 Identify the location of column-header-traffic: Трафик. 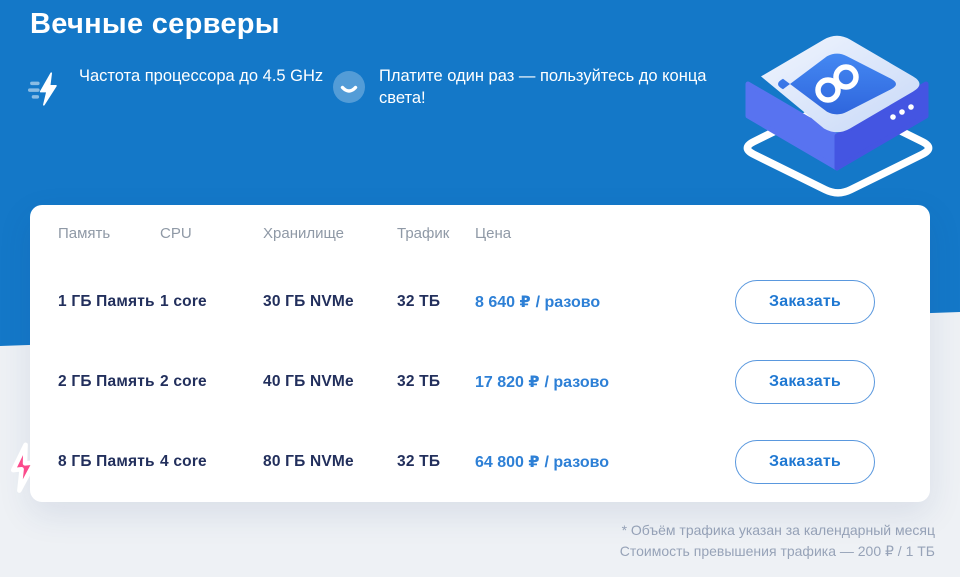
(423, 233).